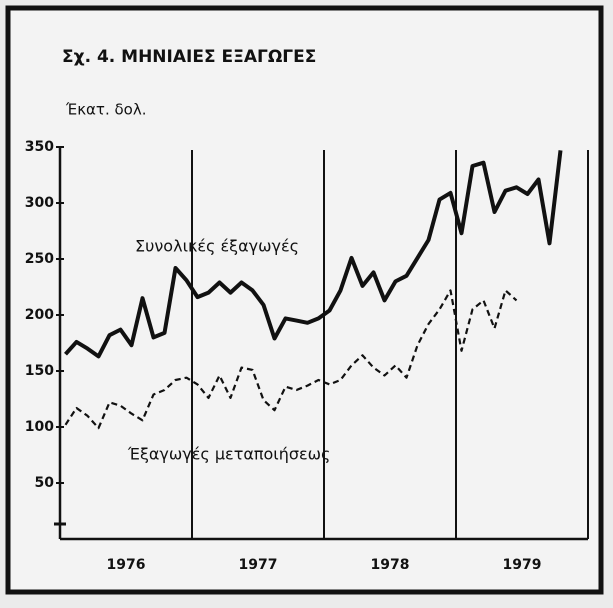  Describe the element at coordinates (390, 565) in the screenshot. I see `x-tick-label: 1978` at that location.